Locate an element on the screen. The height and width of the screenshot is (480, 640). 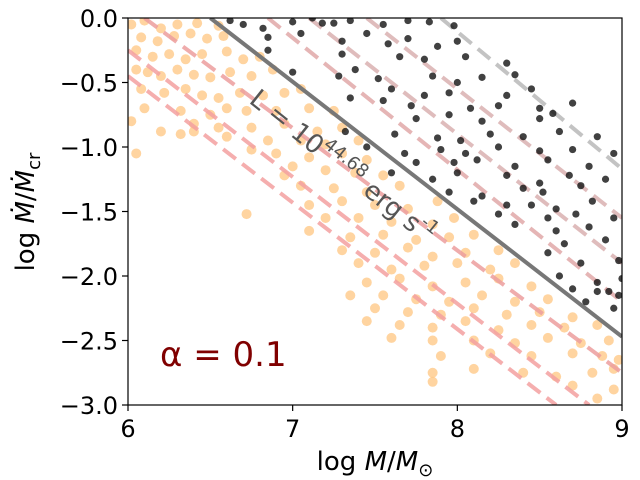
y-tick-label: −1.0 is located at coordinates (89, 148).